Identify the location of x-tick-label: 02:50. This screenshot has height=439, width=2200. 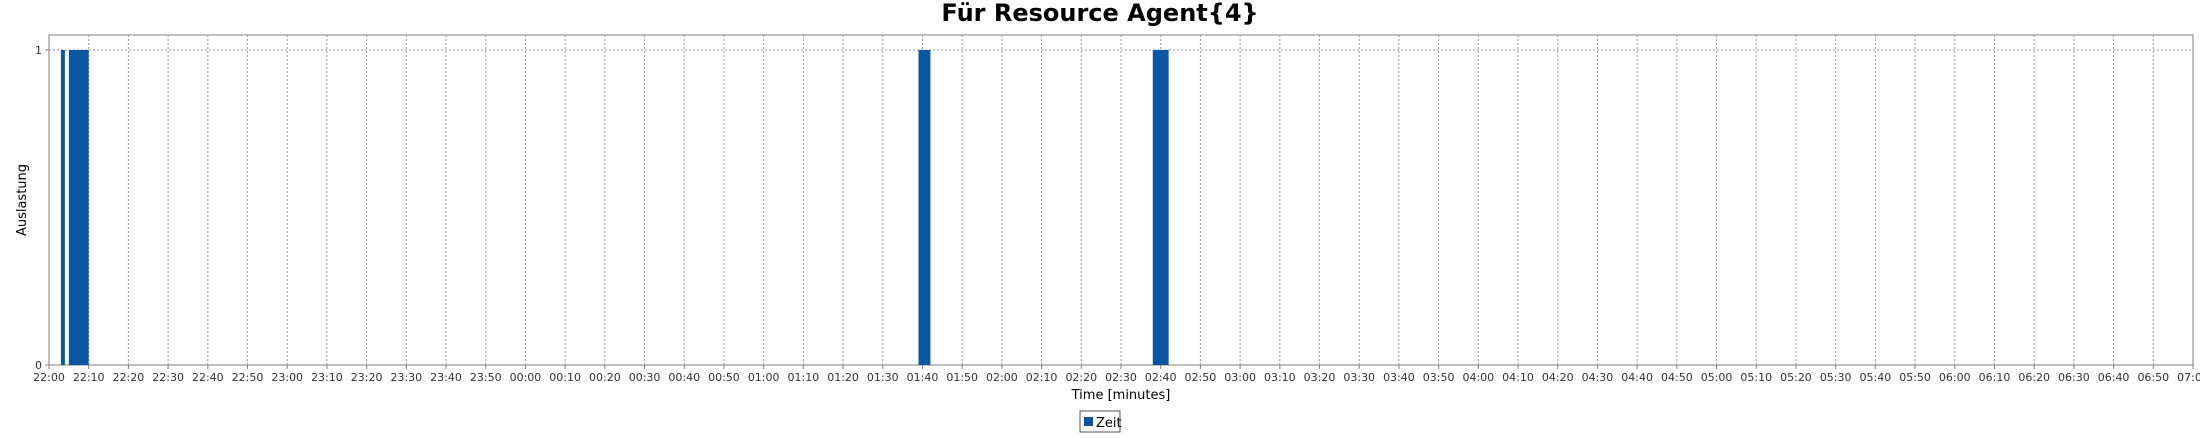
(1201, 377).